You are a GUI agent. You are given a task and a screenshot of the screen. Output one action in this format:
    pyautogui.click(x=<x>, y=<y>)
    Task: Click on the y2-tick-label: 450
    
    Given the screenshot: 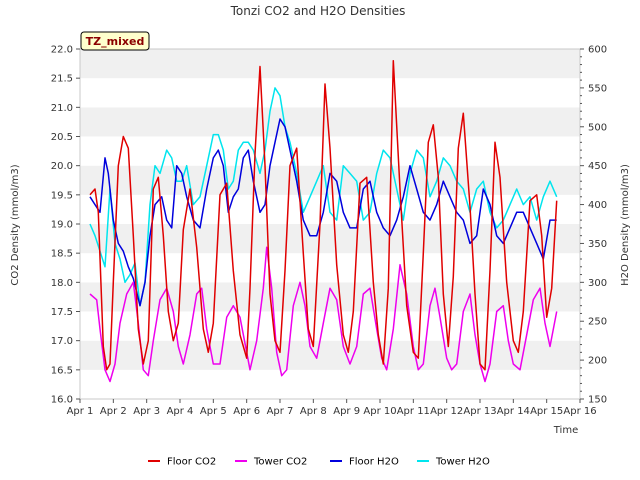 What is the action you would take?
    pyautogui.click(x=597, y=166)
    